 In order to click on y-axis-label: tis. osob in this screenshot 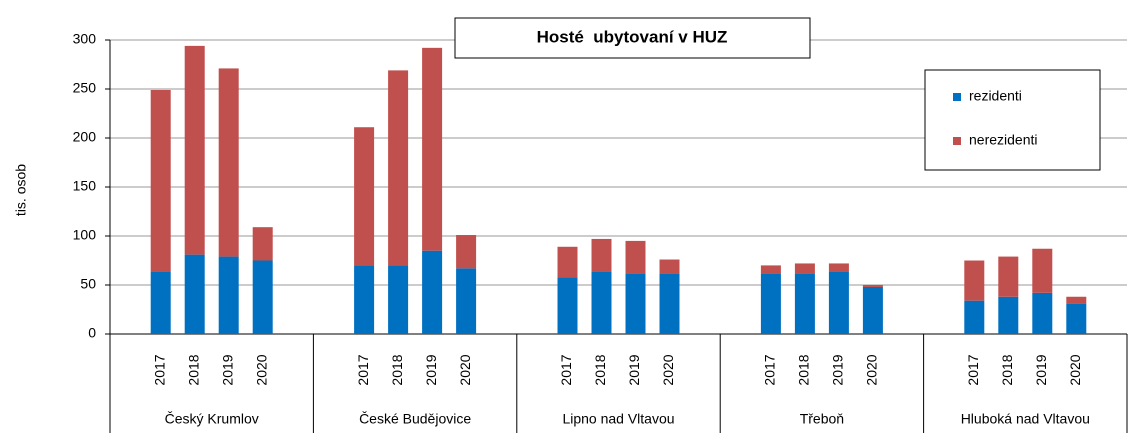, I will do `click(21, 190)`.